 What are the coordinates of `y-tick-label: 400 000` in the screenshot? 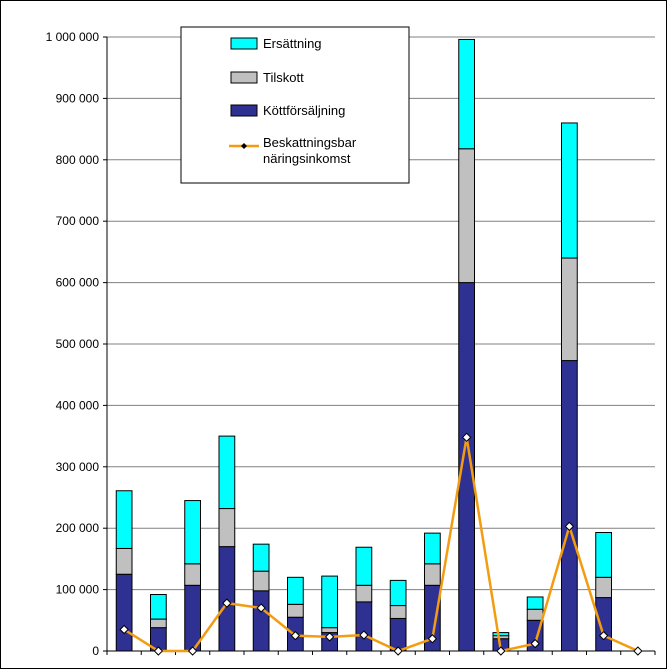 It's located at (78, 405).